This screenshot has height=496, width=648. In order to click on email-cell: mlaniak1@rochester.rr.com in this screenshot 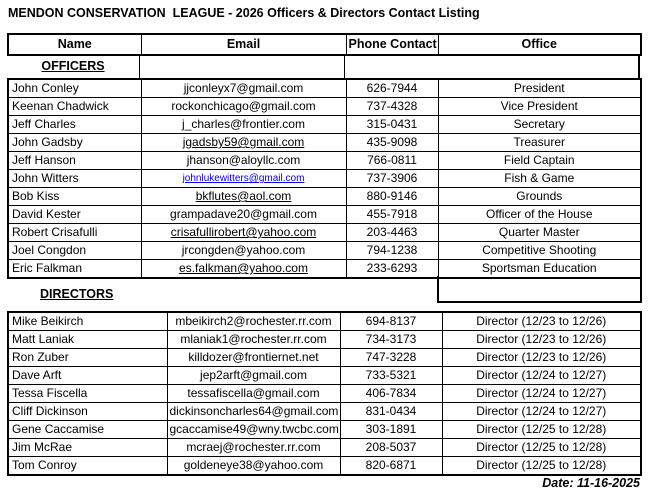, I will do `click(253, 339)`.